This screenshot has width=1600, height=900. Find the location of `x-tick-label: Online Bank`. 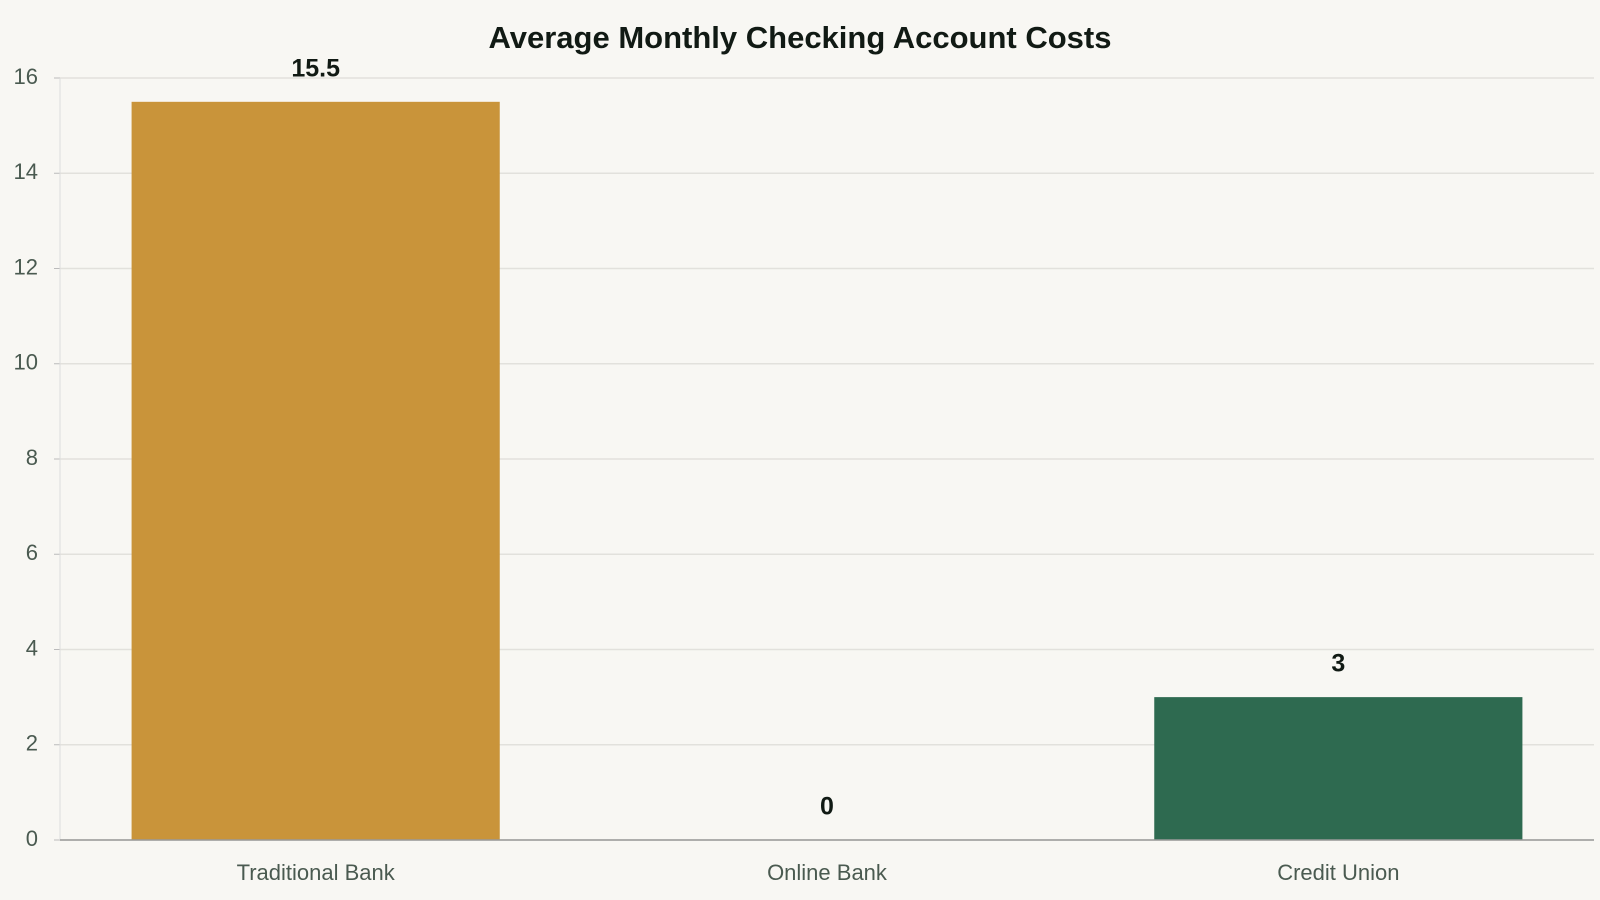

x-tick-label: Online Bank is located at coordinates (827, 872).